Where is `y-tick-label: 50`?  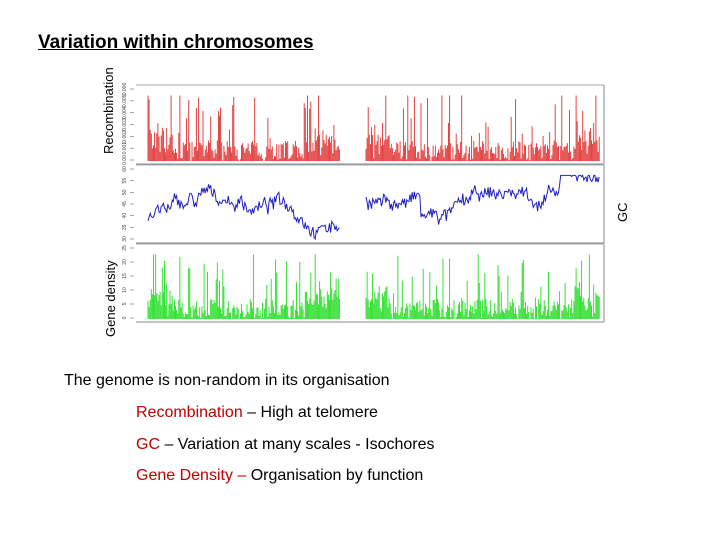
y-tick-label: 50 is located at coordinates (125, 192).